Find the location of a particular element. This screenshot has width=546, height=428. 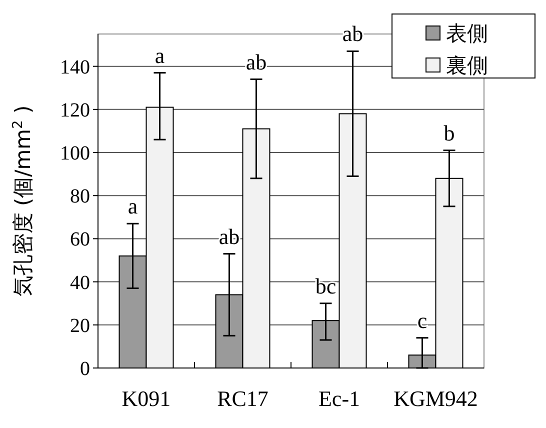

x-tick-label: Ec-1 is located at coordinates (339, 398).